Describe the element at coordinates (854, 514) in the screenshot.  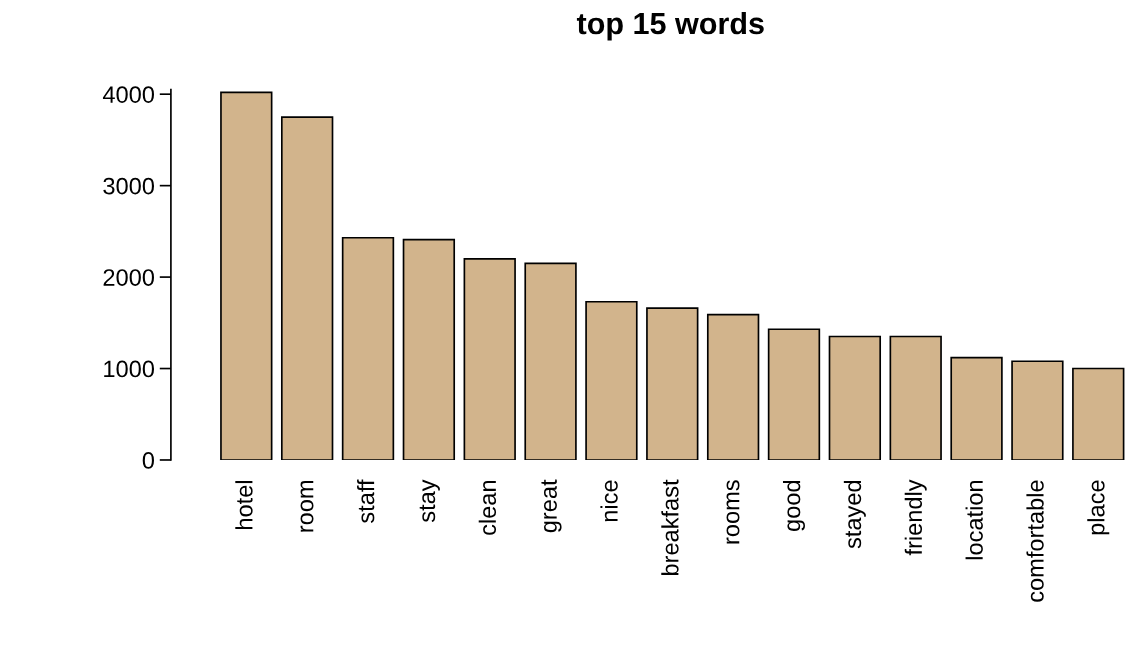
I see `x-tick-label: stayed` at that location.